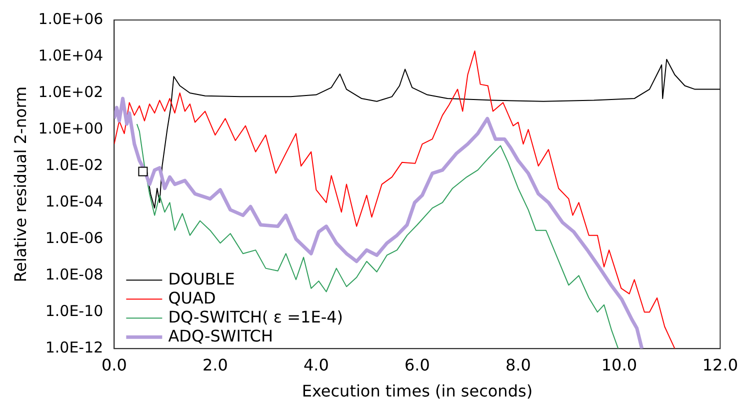  Describe the element at coordinates (71, 128) in the screenshot. I see `y-tick-label: 1.0E+00` at that location.